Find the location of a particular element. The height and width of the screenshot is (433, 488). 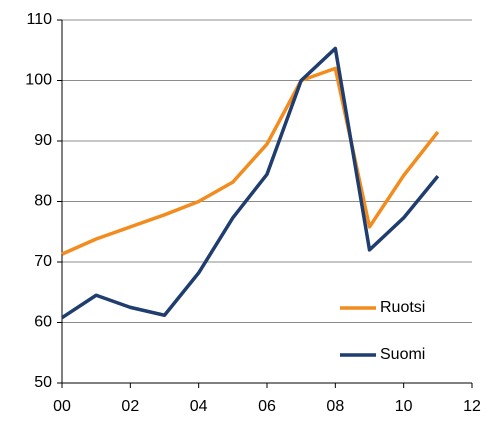

y-tick-label: 70 is located at coordinates (43, 261).